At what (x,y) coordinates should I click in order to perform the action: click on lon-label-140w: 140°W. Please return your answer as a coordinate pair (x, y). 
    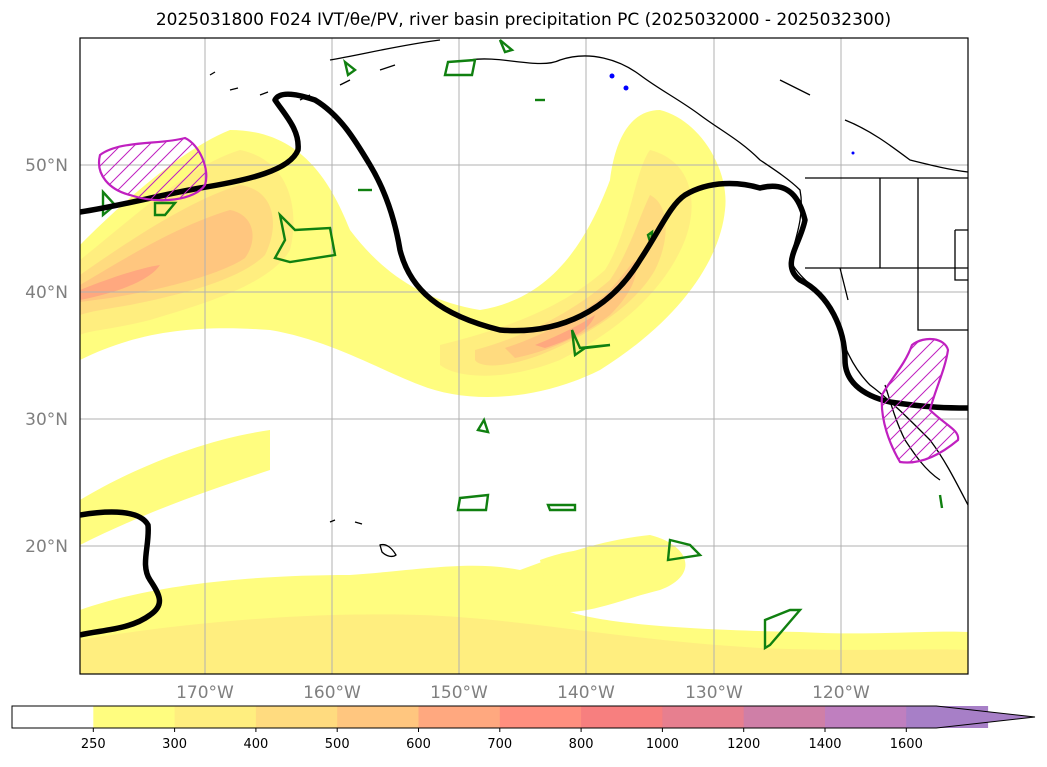
    Looking at the image, I should click on (586, 691).